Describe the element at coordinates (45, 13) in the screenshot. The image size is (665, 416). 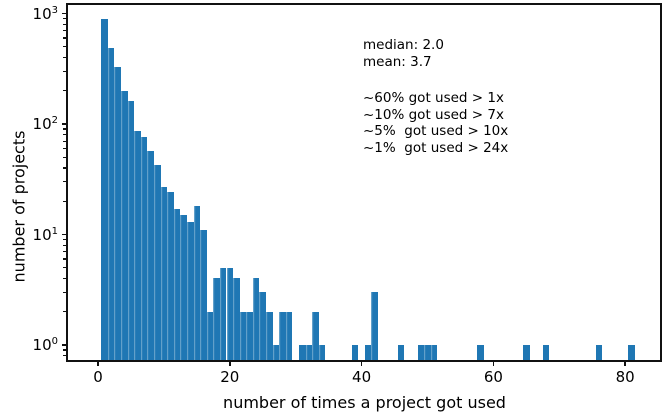
I see `y-tick-label: 10³` at that location.